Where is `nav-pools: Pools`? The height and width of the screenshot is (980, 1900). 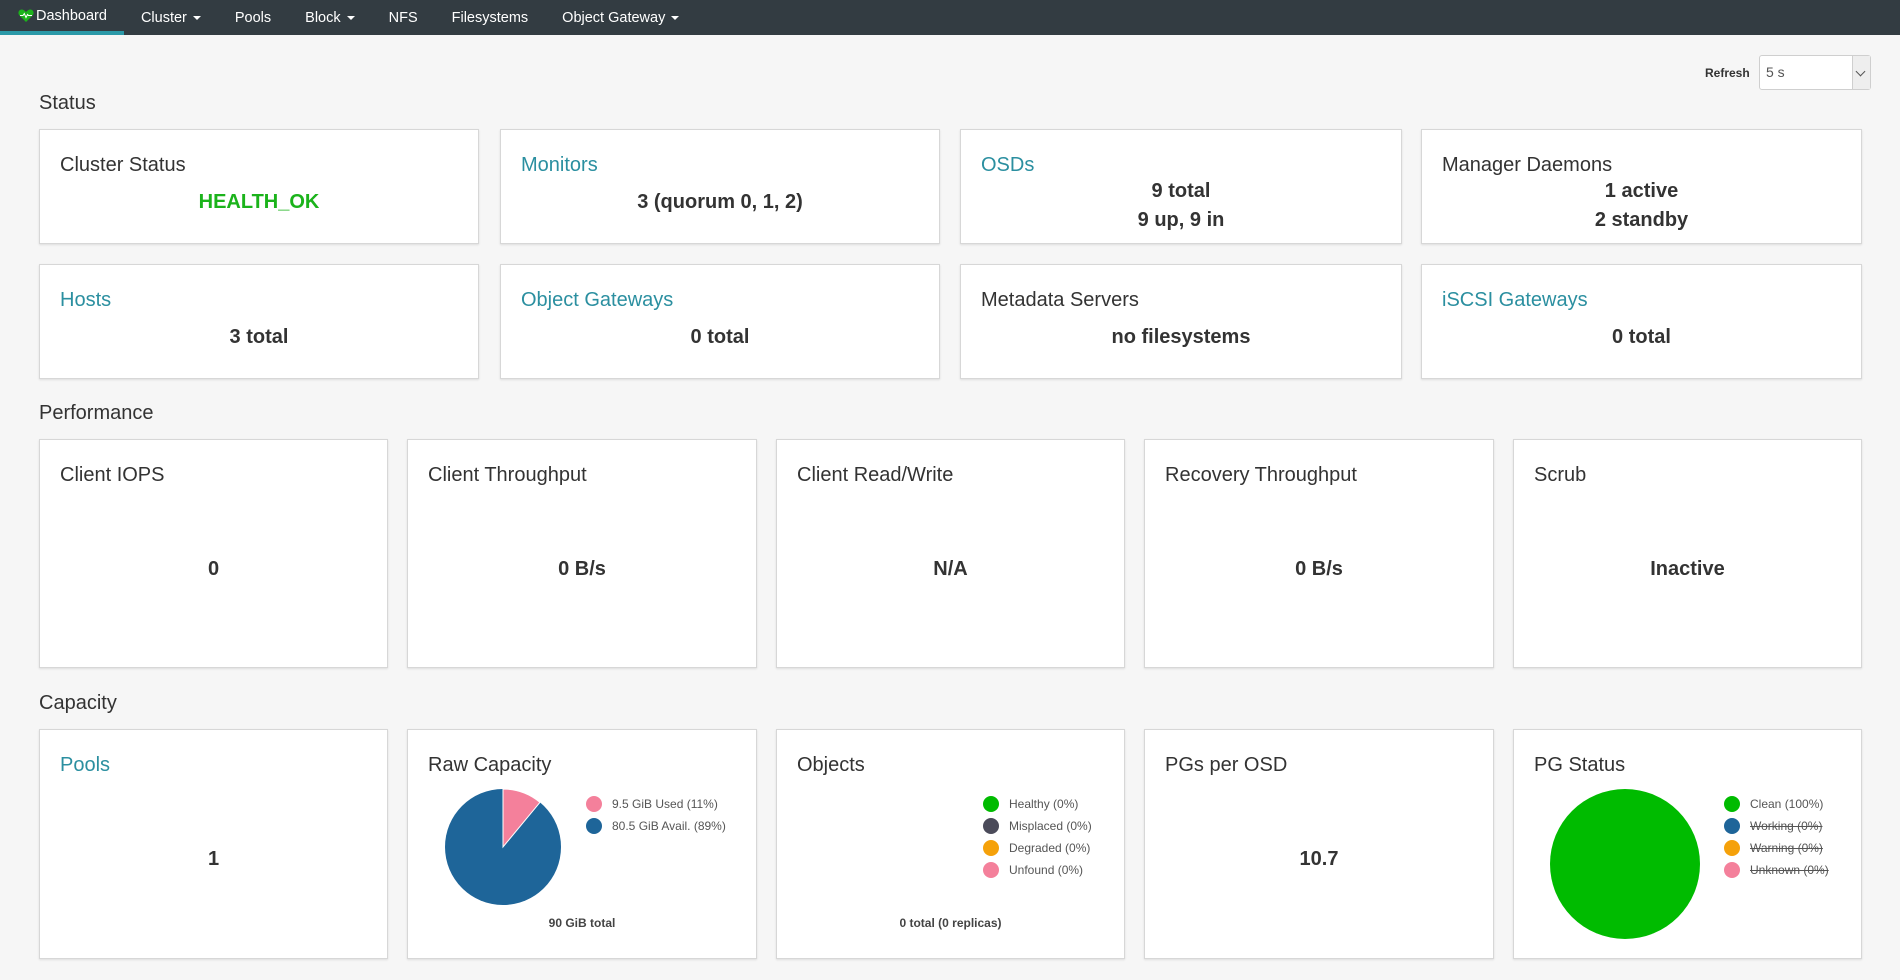
nav-pools: Pools is located at coordinates (253, 17).